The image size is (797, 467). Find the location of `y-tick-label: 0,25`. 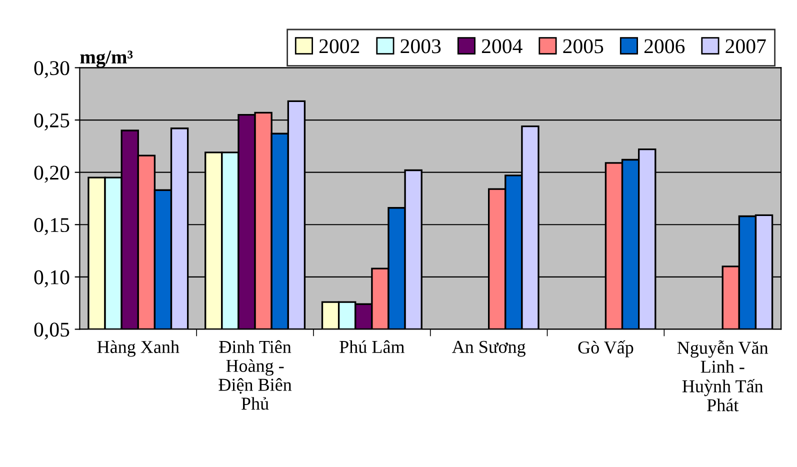

y-tick-label: 0,25 is located at coordinates (52, 121).